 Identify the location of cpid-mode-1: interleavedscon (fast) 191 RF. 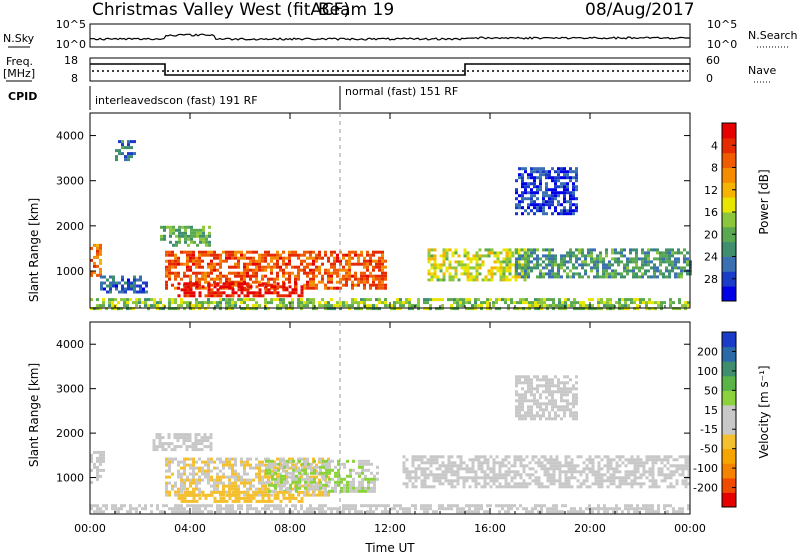
(176, 100).